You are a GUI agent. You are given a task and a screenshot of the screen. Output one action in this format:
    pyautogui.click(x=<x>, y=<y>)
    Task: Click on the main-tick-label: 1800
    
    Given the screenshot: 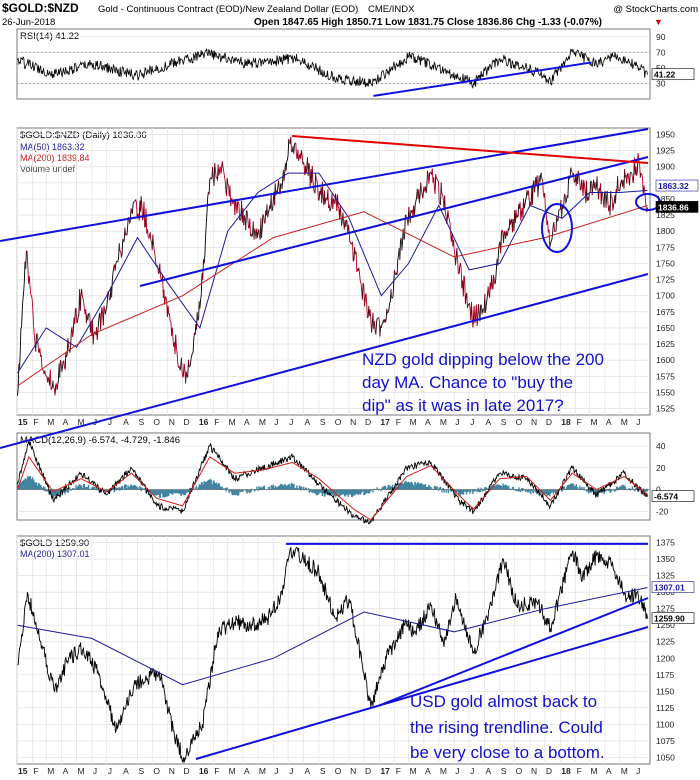 What is the action you would take?
    pyautogui.click(x=665, y=231)
    